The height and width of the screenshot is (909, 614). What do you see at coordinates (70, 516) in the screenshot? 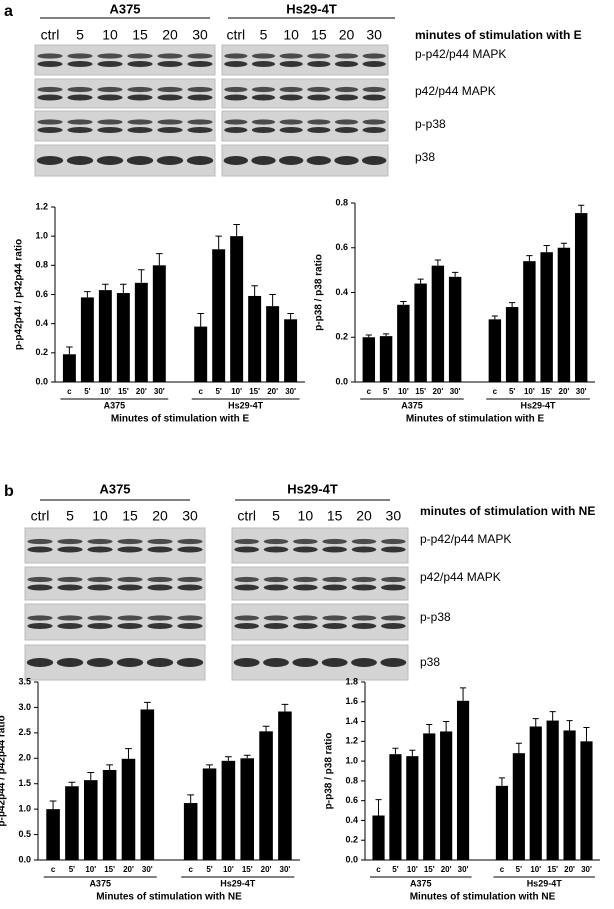
I see `lane-label: 5` at bounding box center [70, 516].